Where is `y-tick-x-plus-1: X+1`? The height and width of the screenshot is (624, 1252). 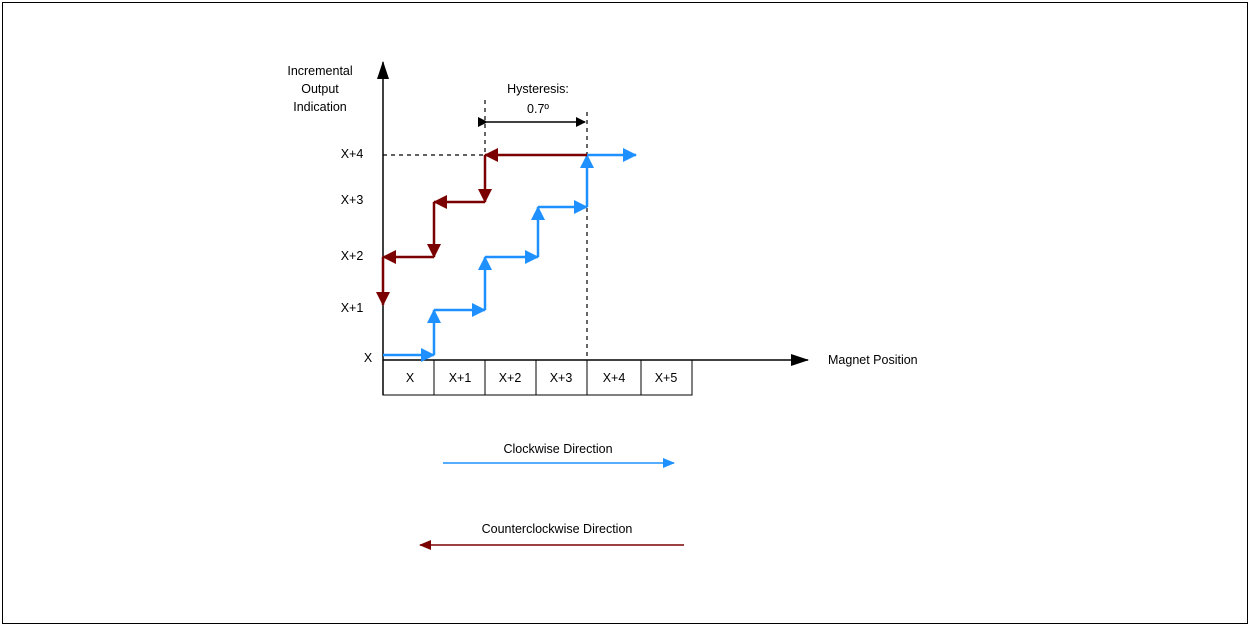
y-tick-x-plus-1: X+1 is located at coordinates (352, 308).